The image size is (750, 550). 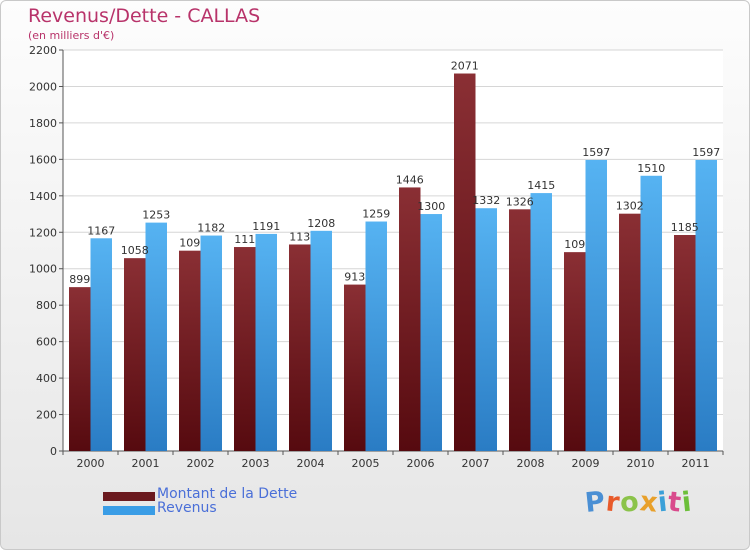 I want to click on x-tick-label: 2008, so click(x=531, y=463).